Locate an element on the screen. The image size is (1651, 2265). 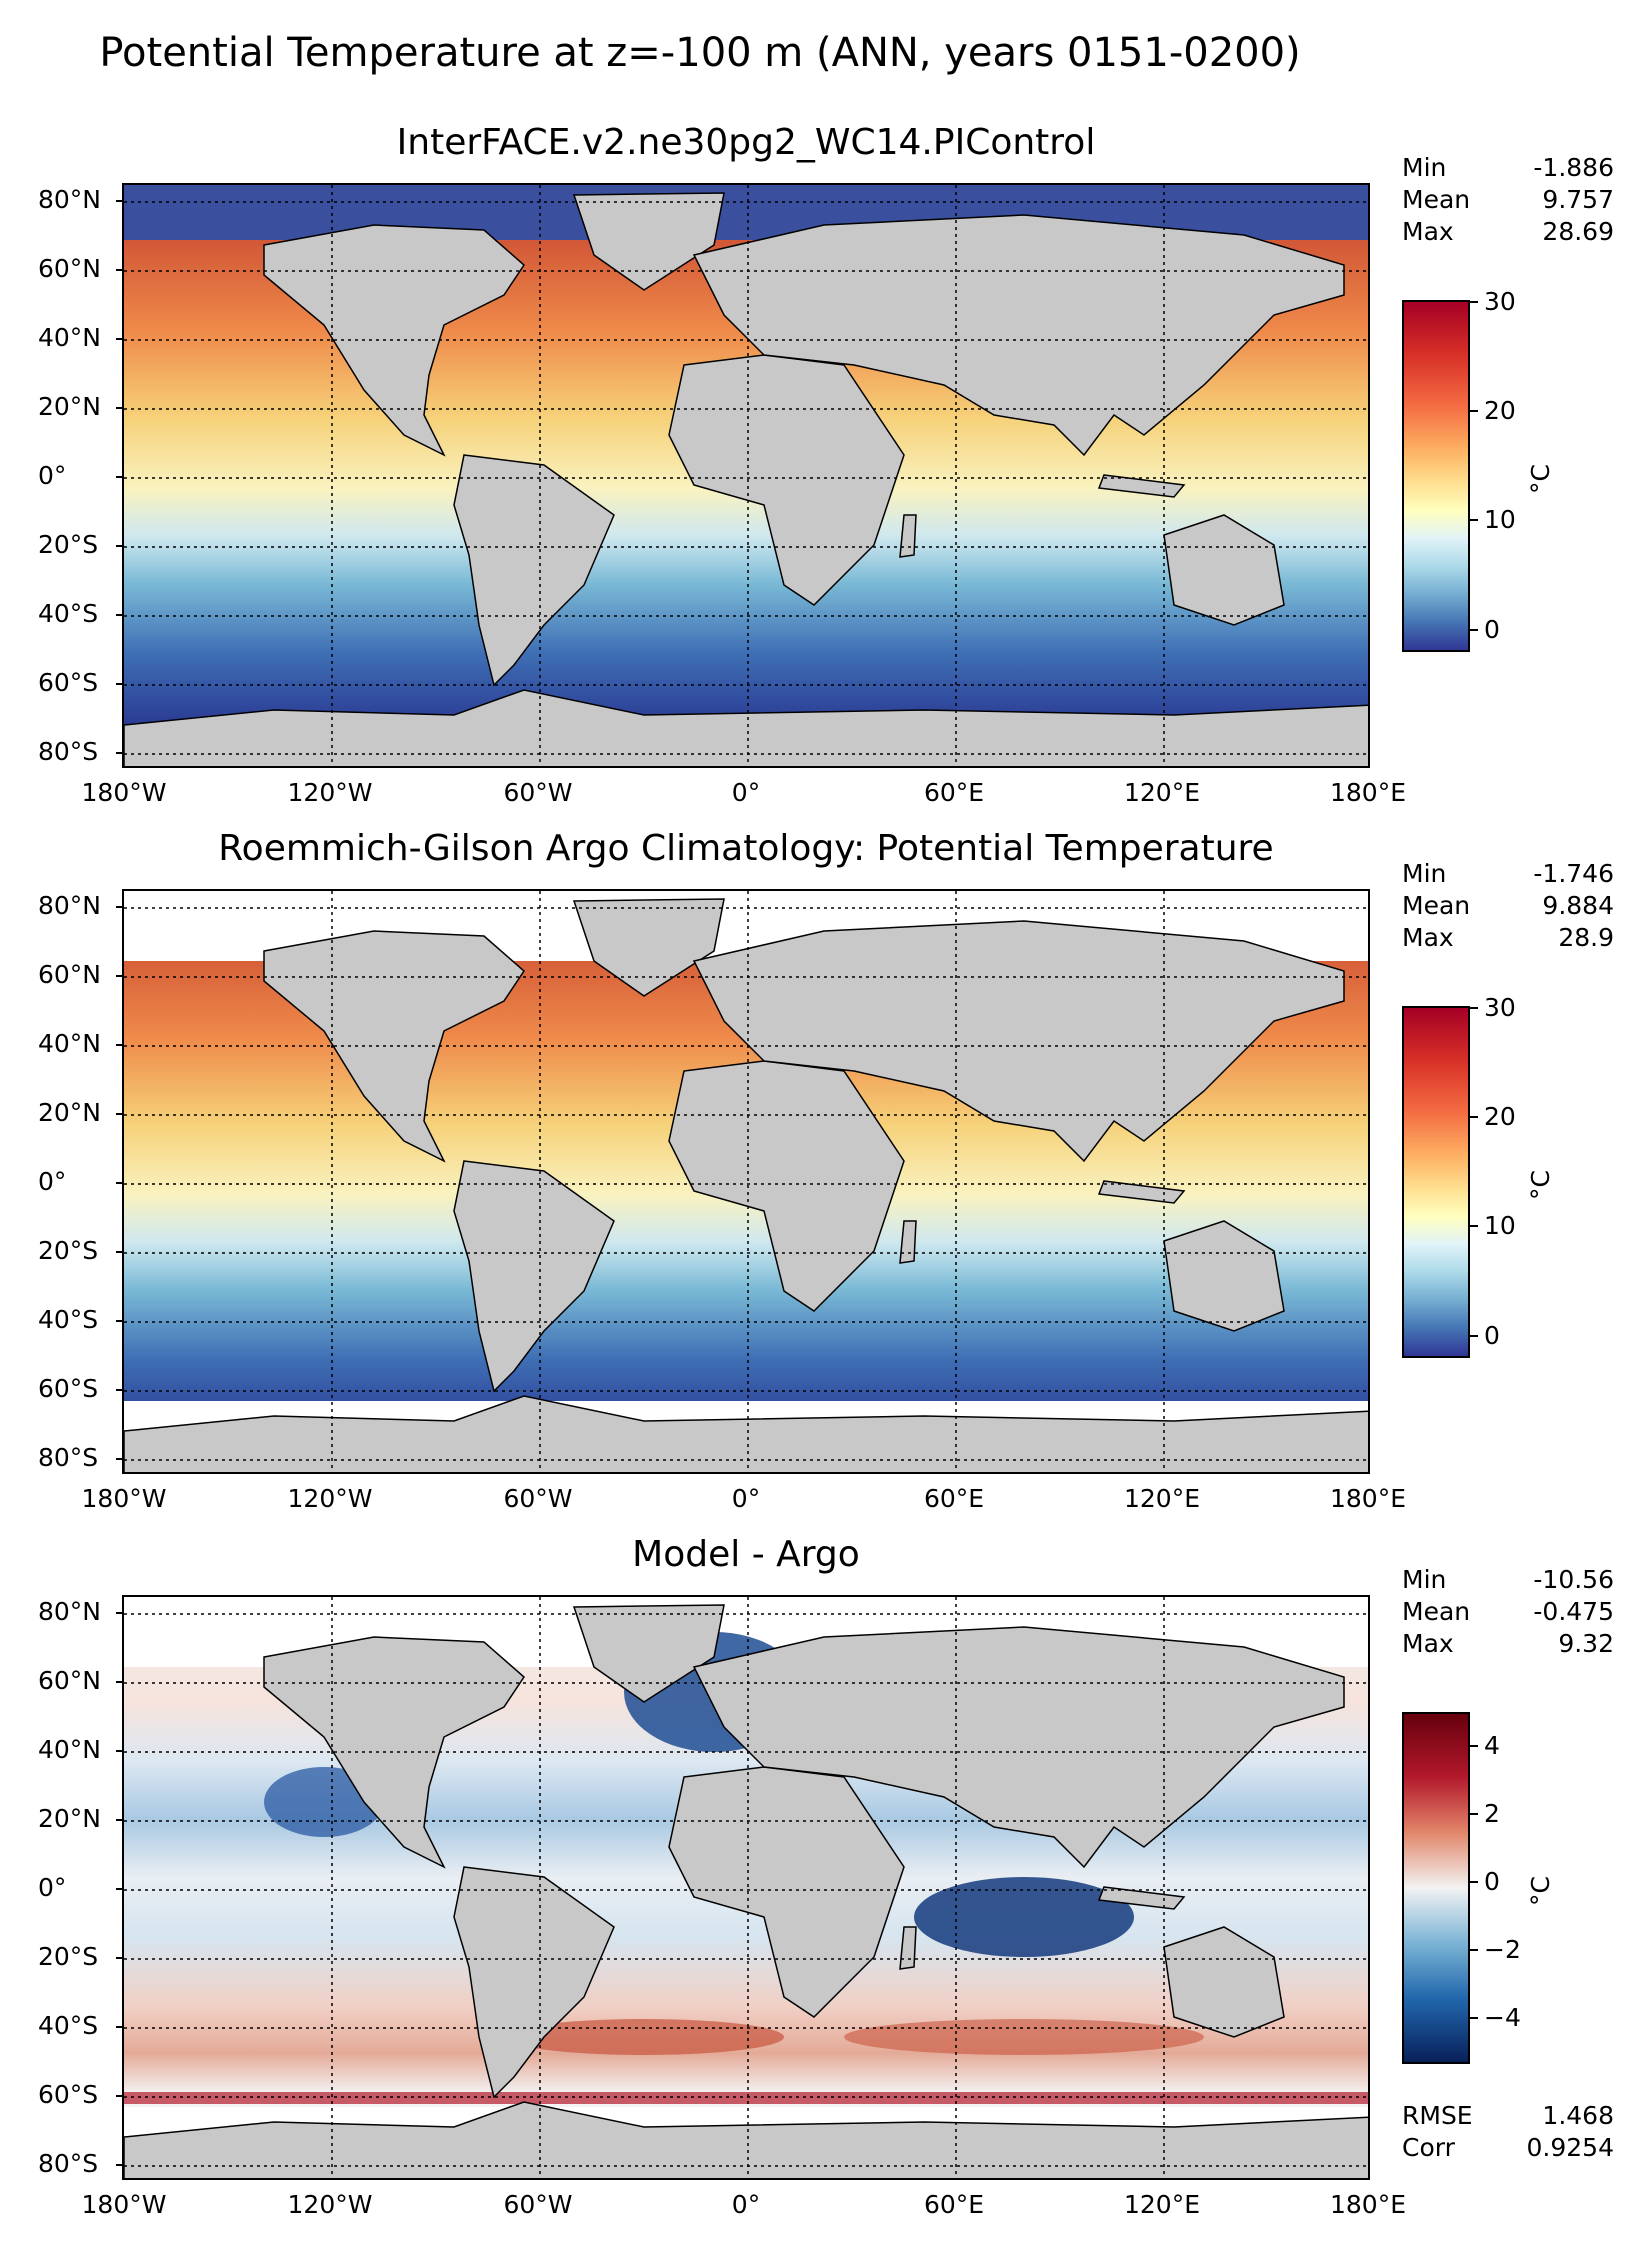
stat-value: 9.757 is located at coordinates (1578, 199).